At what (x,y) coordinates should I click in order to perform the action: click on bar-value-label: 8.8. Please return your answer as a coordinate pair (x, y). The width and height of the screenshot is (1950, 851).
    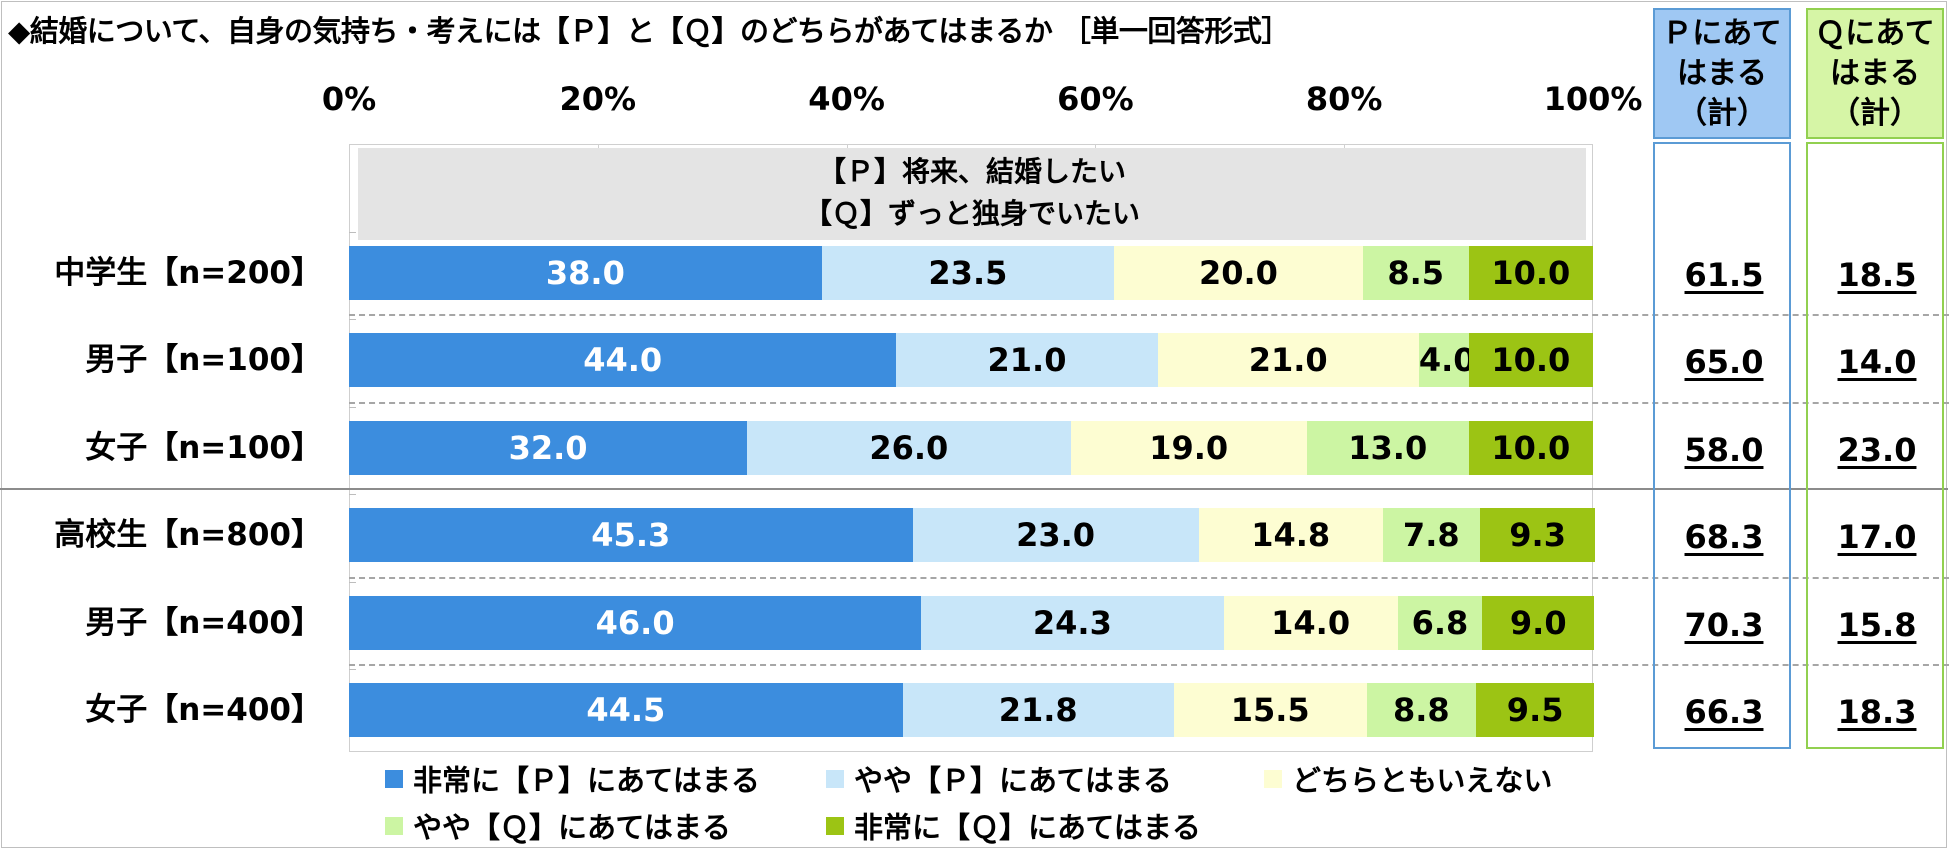
    Looking at the image, I should click on (1421, 710).